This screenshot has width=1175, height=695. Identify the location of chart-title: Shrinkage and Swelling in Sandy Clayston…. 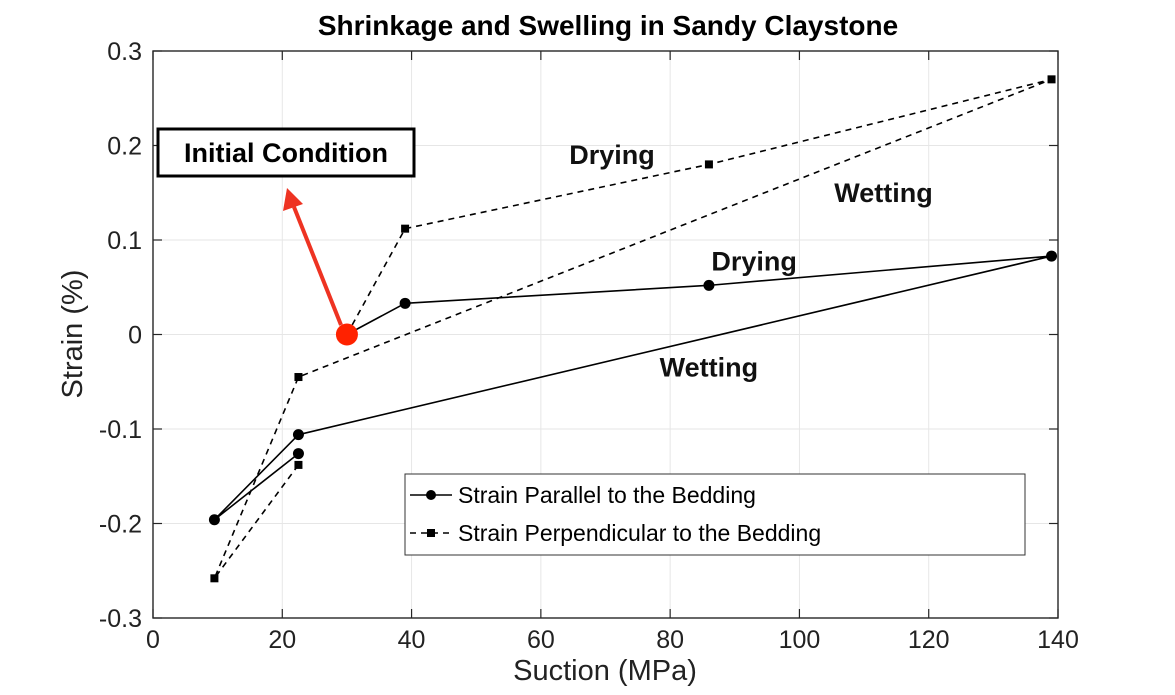
(608, 25).